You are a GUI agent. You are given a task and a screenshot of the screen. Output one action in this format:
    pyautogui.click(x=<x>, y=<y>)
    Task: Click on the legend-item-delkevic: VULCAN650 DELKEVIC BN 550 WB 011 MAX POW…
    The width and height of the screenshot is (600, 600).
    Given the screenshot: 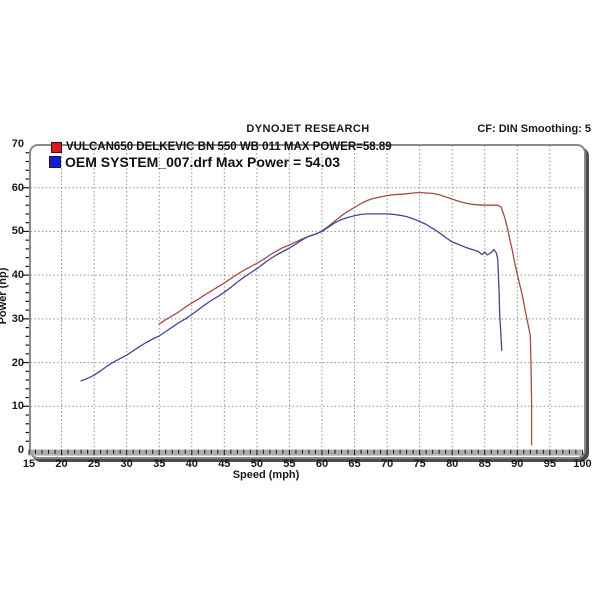 What is the action you would take?
    pyautogui.click(x=221, y=147)
    